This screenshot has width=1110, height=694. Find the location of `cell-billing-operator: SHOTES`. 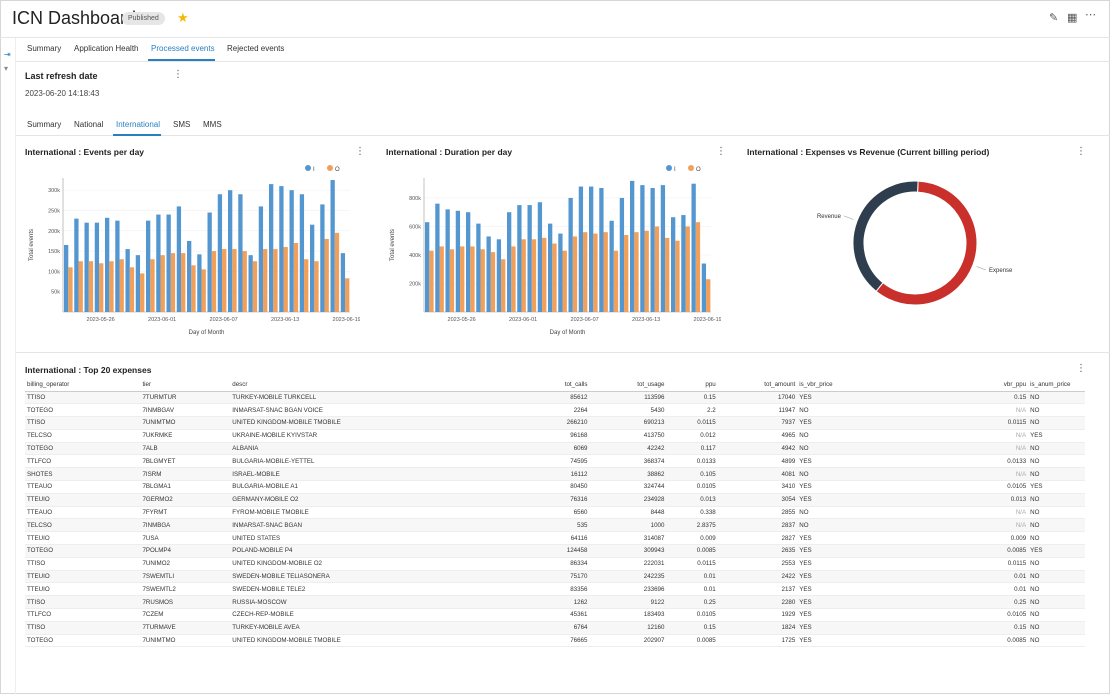

cell-billing-operator: SHOTES is located at coordinates (83, 474).